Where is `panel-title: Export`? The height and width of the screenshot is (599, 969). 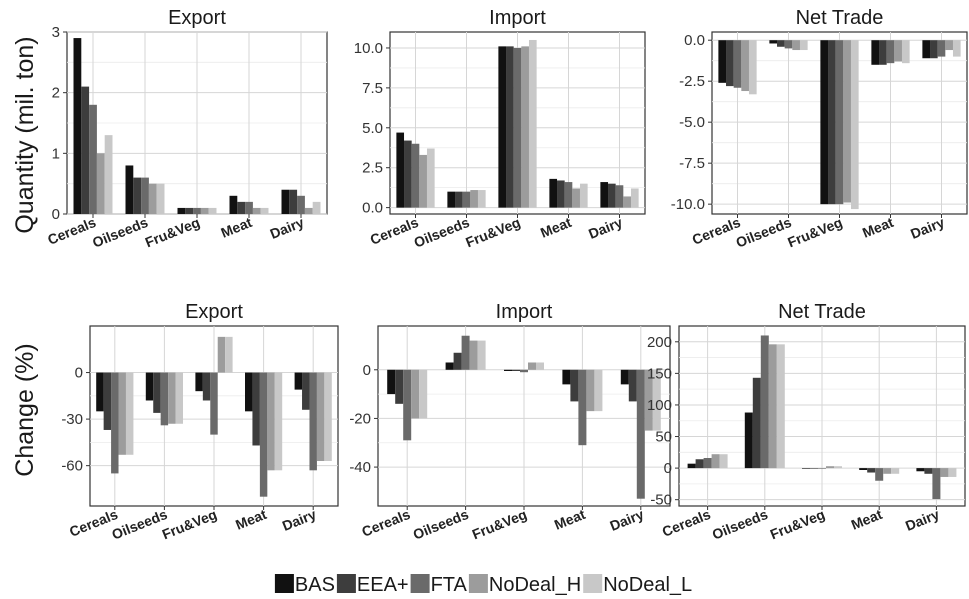
panel-title: Export is located at coordinates (197, 18).